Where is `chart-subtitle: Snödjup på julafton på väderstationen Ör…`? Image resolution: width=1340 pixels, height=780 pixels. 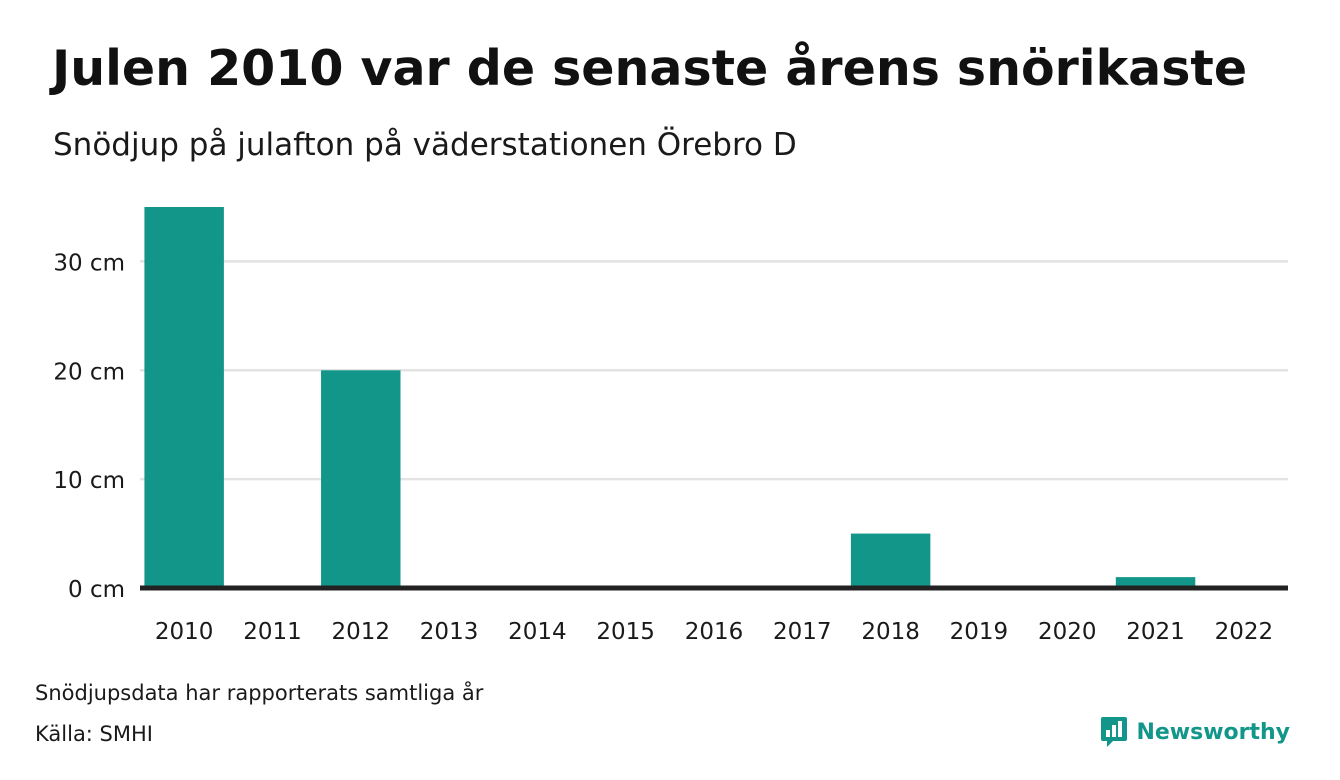 chart-subtitle: Snödjup på julafton på väderstationen Ör… is located at coordinates (425, 145).